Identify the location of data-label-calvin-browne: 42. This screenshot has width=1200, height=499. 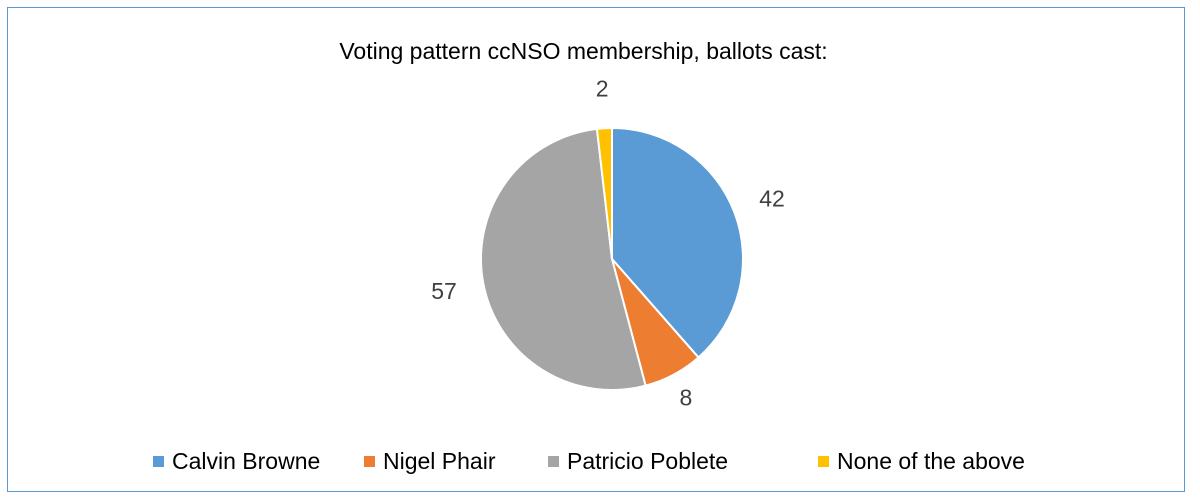
(772, 199).